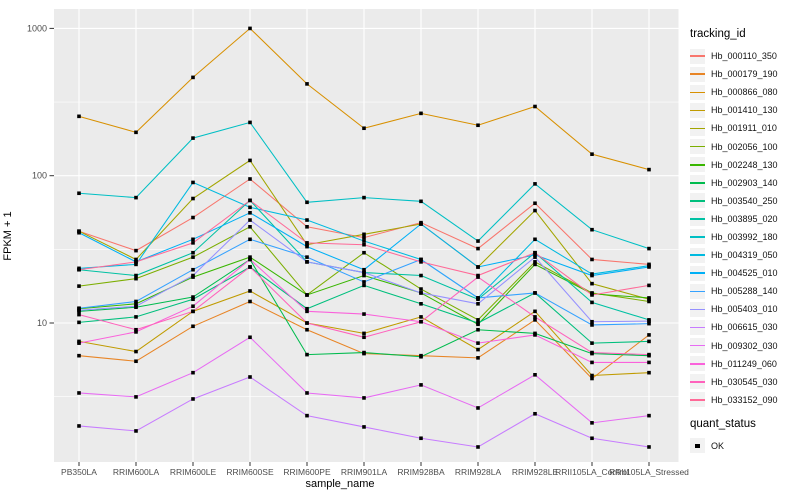 The height and width of the screenshot is (500, 800). I want to click on legend-item-Hb_002248_130: Hb_002248_130, so click(744, 165).